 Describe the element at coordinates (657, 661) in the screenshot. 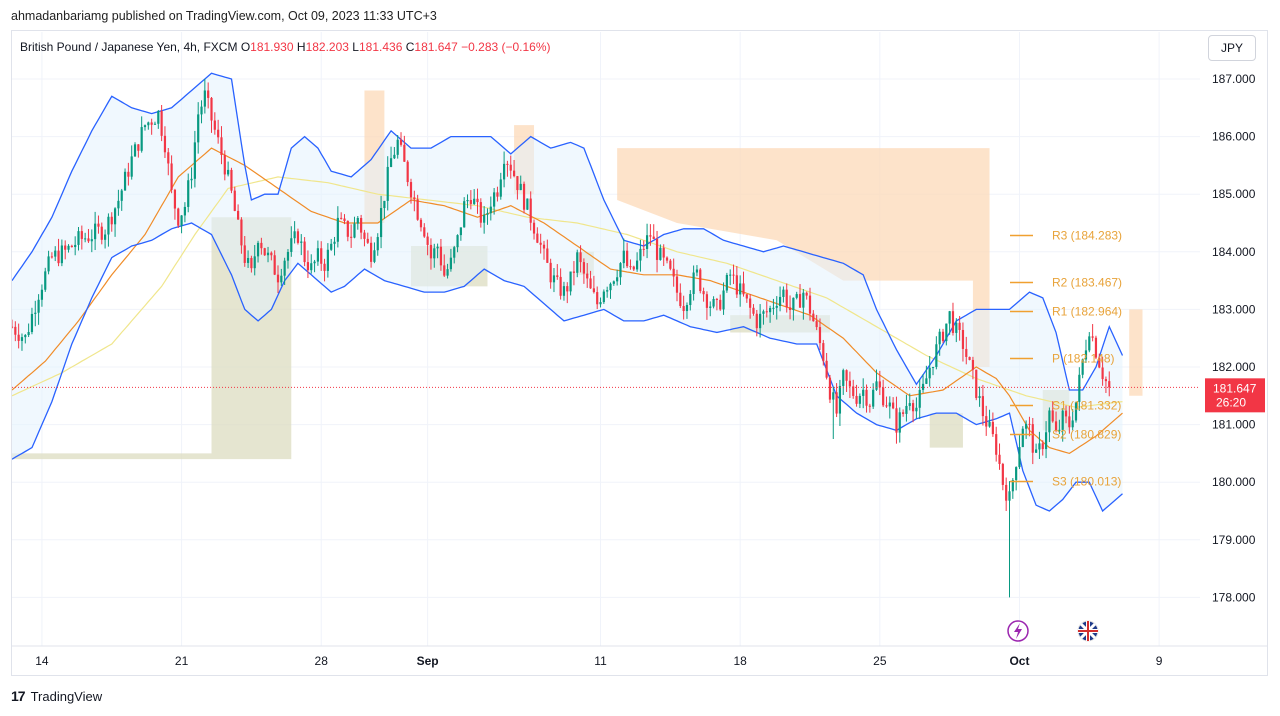

I see `x-axis: 142128Sep111825Oct916` at that location.